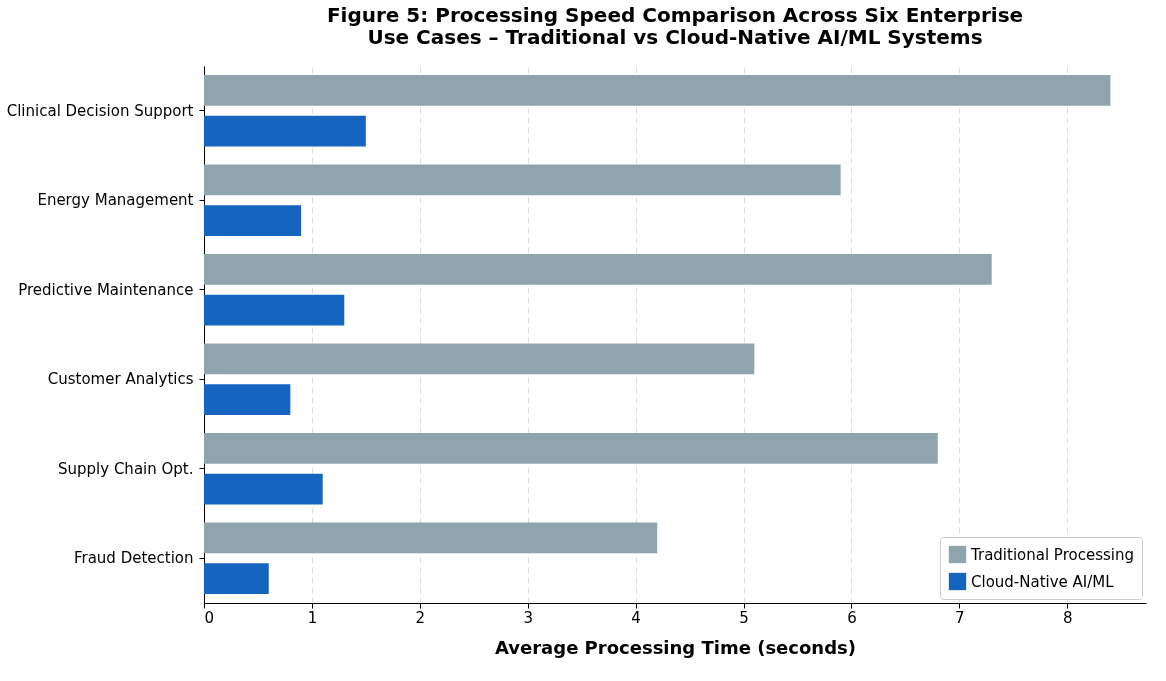 Image resolution: width=1166 pixels, height=681 pixels. Describe the element at coordinates (420, 617) in the screenshot. I see `x-tick-label: 2` at that location.